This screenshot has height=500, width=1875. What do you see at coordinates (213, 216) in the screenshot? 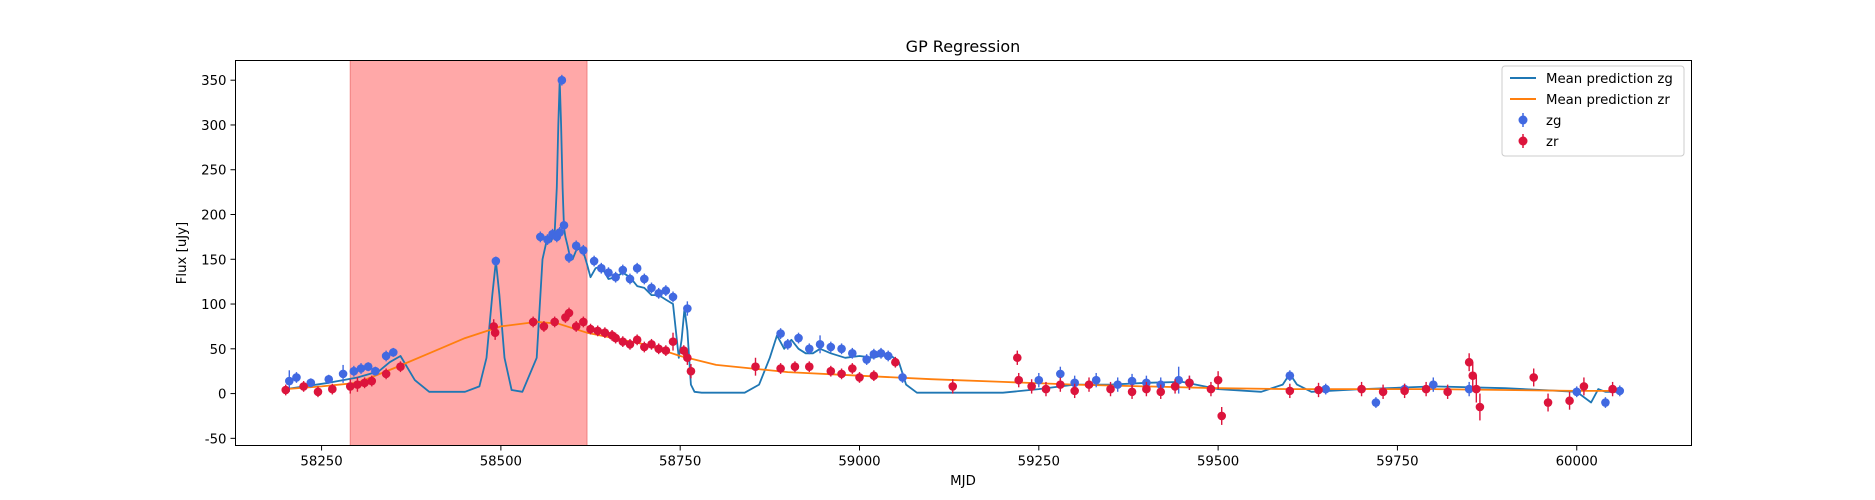
I see `y-tick-label: 200` at bounding box center [213, 216].